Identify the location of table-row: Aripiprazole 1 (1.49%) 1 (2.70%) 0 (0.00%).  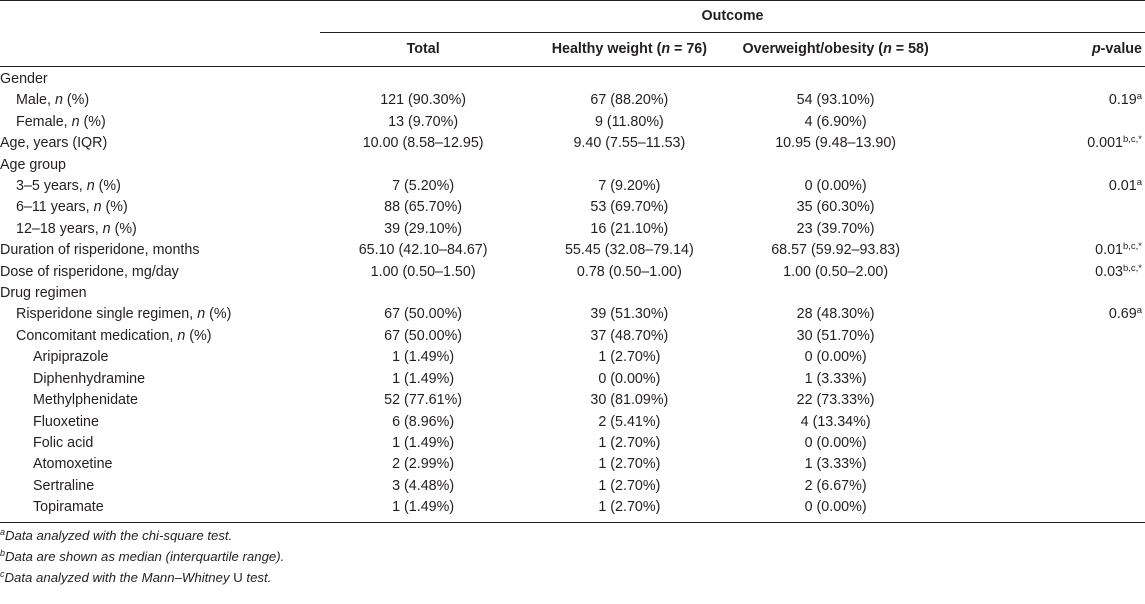
(572, 357).